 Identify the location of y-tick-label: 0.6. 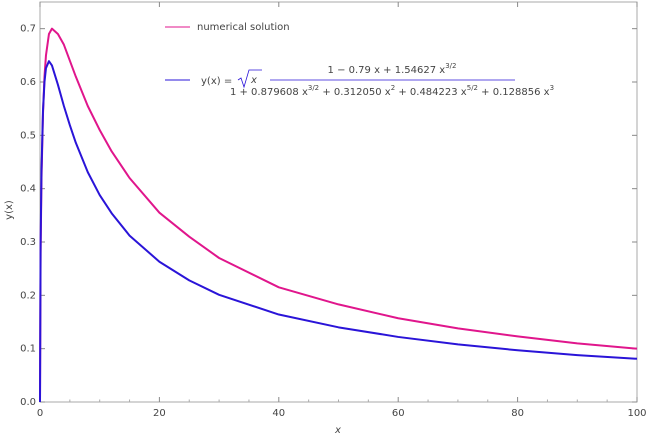
(28, 82).